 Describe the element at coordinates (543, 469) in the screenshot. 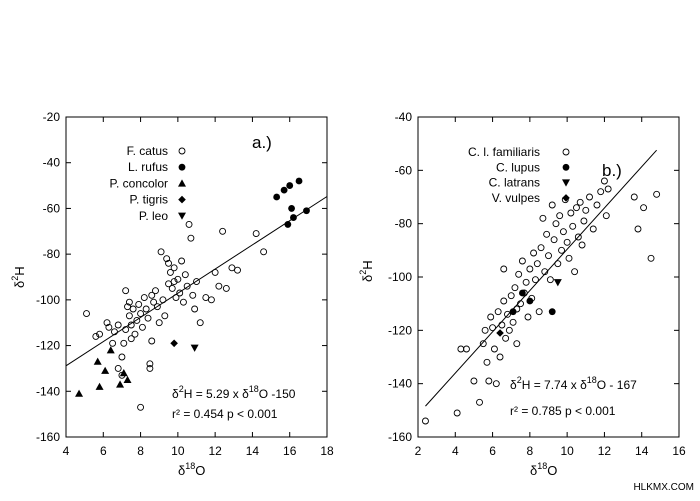

I see `x-axis-label-b: δ18O` at that location.